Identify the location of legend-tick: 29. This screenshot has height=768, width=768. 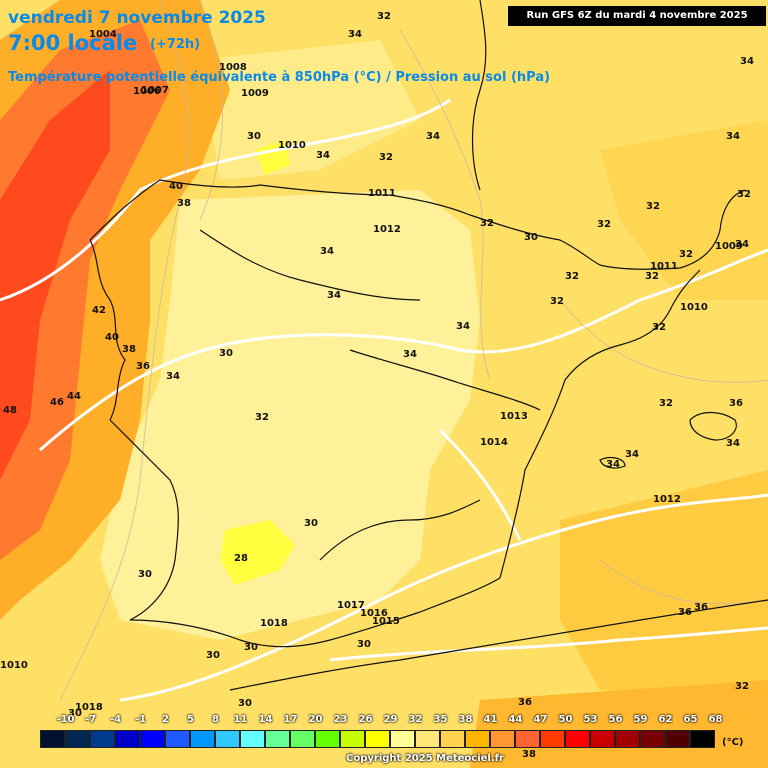
(390, 719).